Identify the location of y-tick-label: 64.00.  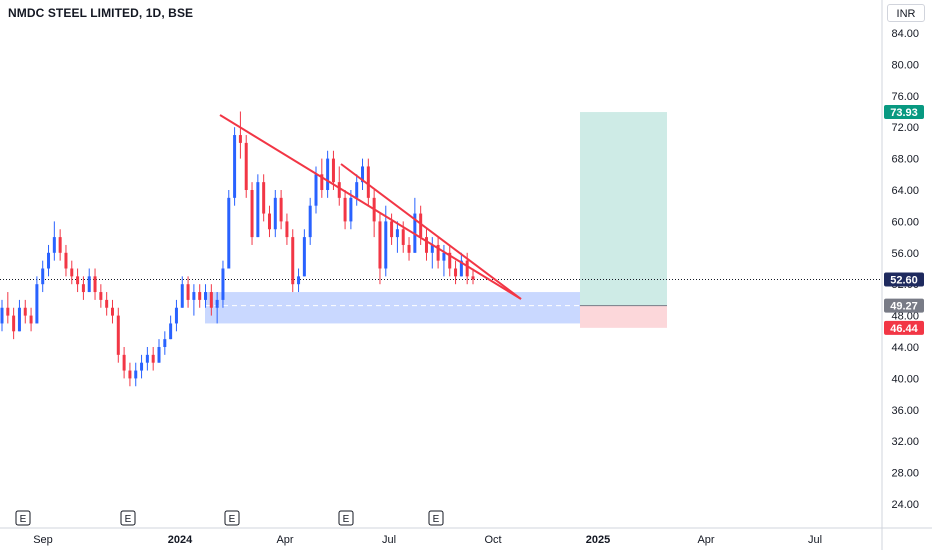
(905, 191).